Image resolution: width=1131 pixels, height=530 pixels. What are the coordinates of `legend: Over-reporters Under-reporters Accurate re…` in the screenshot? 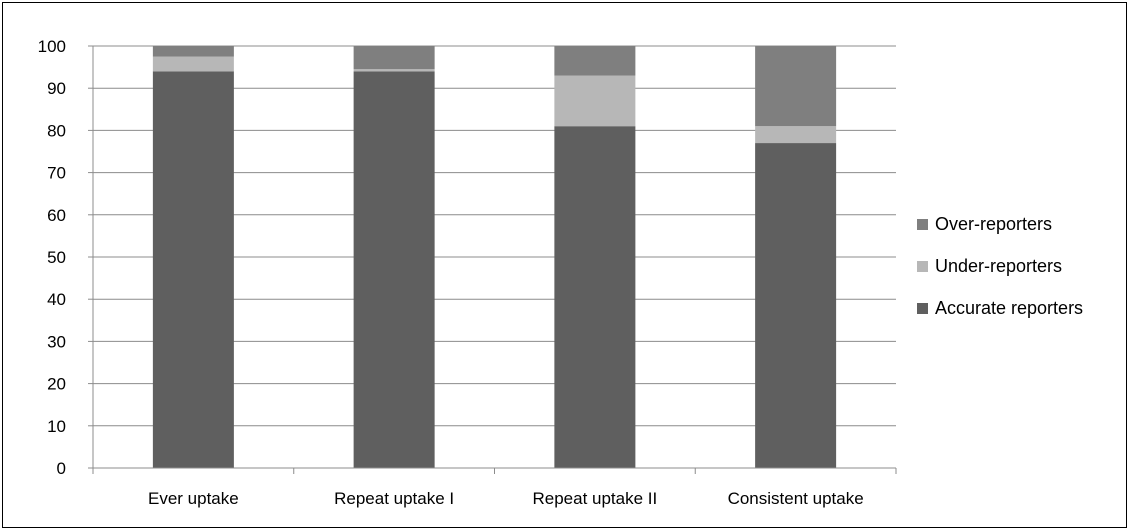 It's located at (1000, 266).